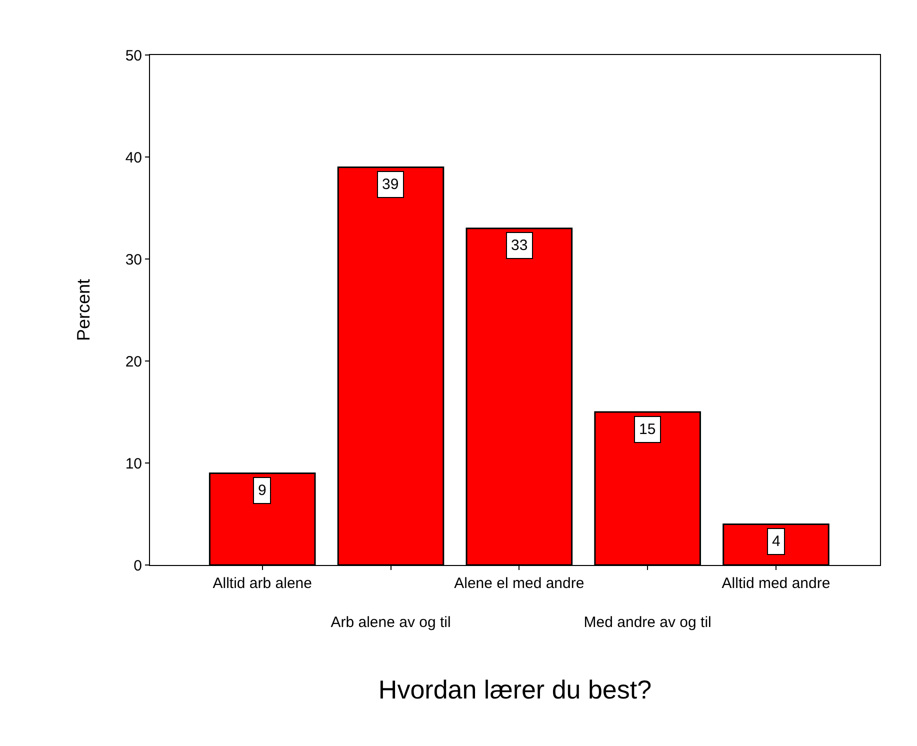 The image size is (917, 746). I want to click on y-tick-label: 40, so click(133, 157).